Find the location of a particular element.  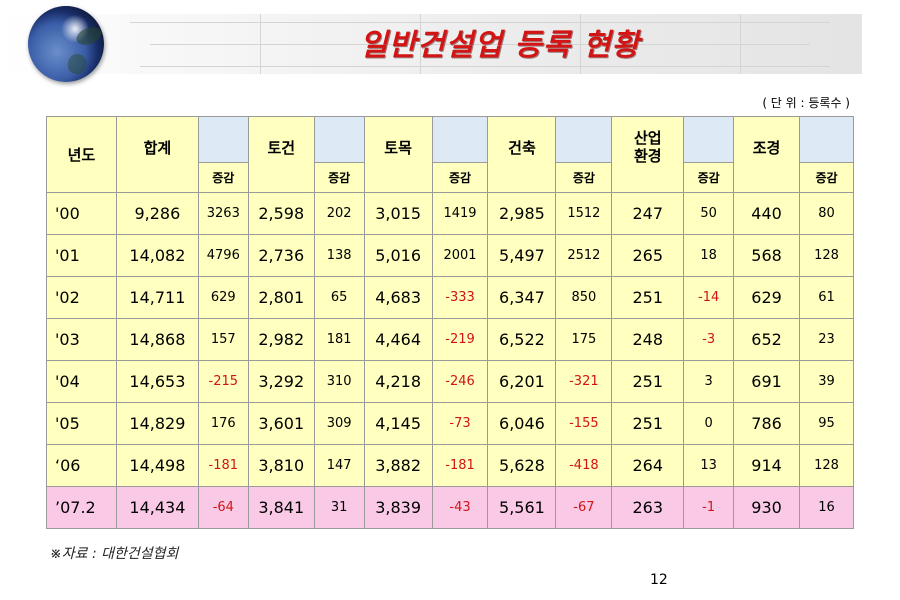

cell-building-change: 1512 is located at coordinates (584, 213).